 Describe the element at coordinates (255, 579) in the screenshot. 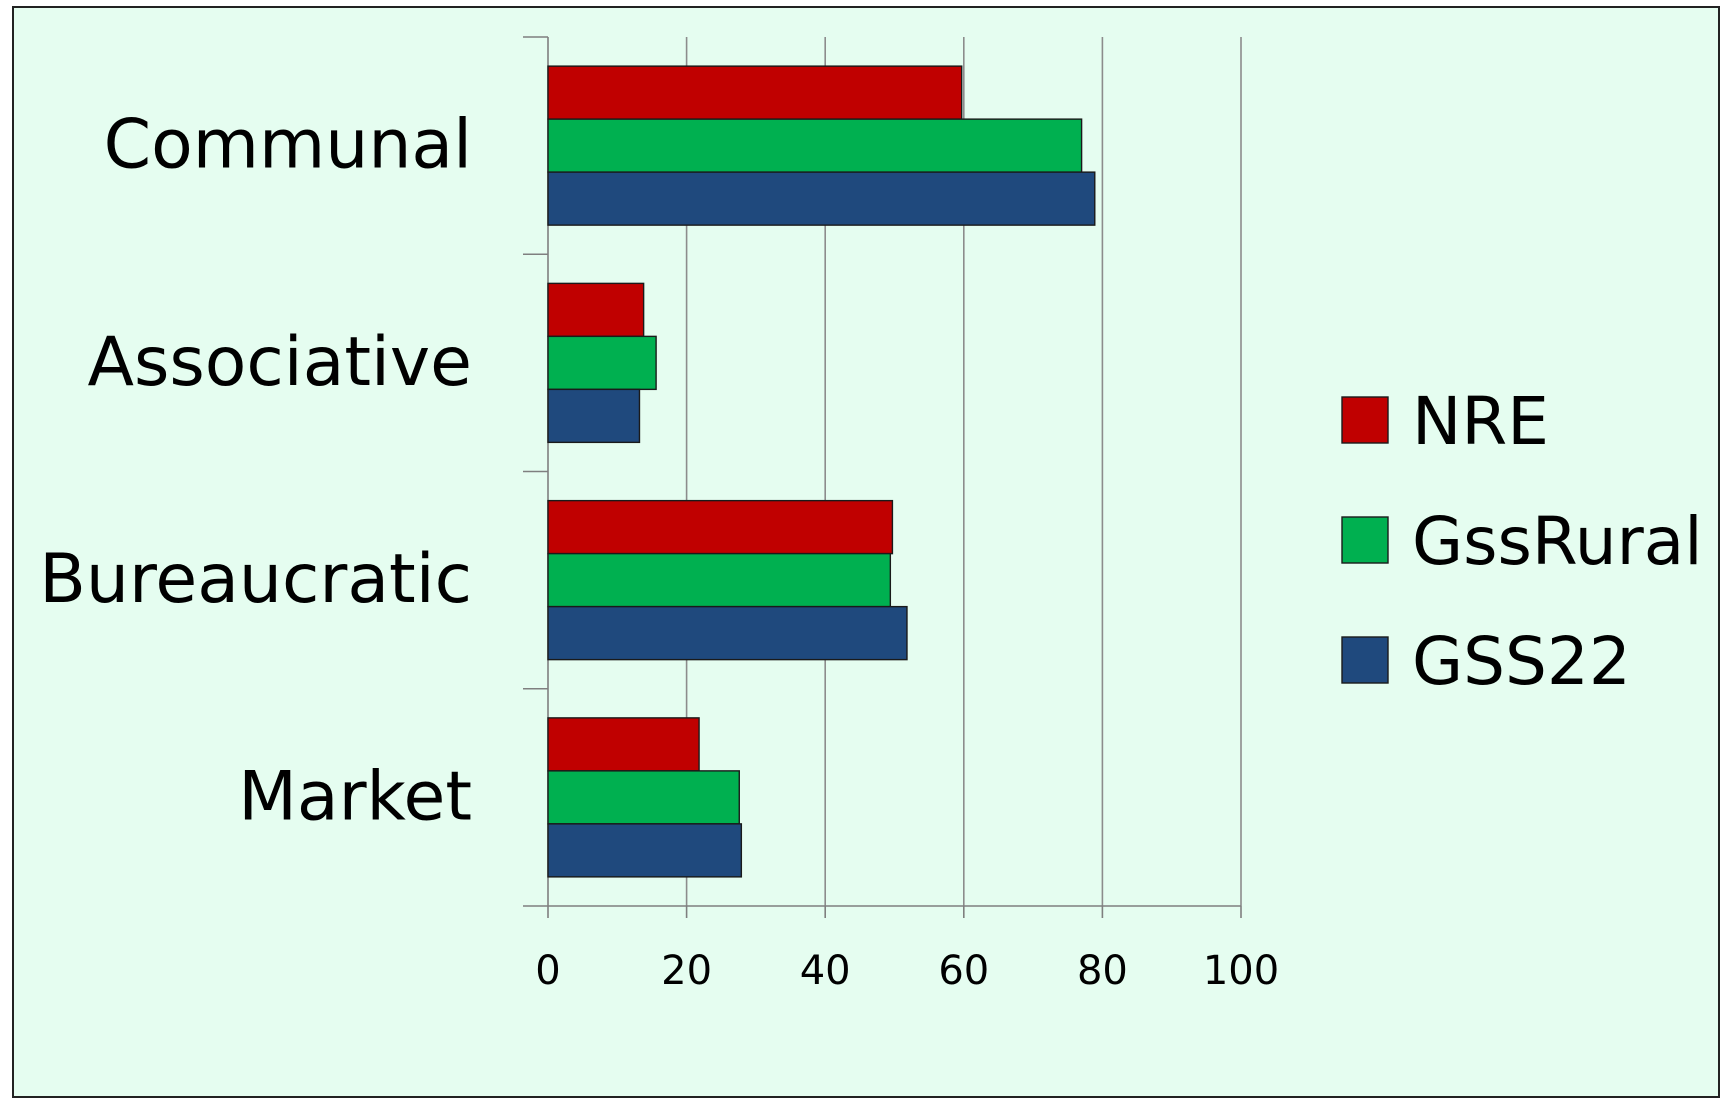

I see `category-label-bureaucratic: Bureaucratic` at that location.